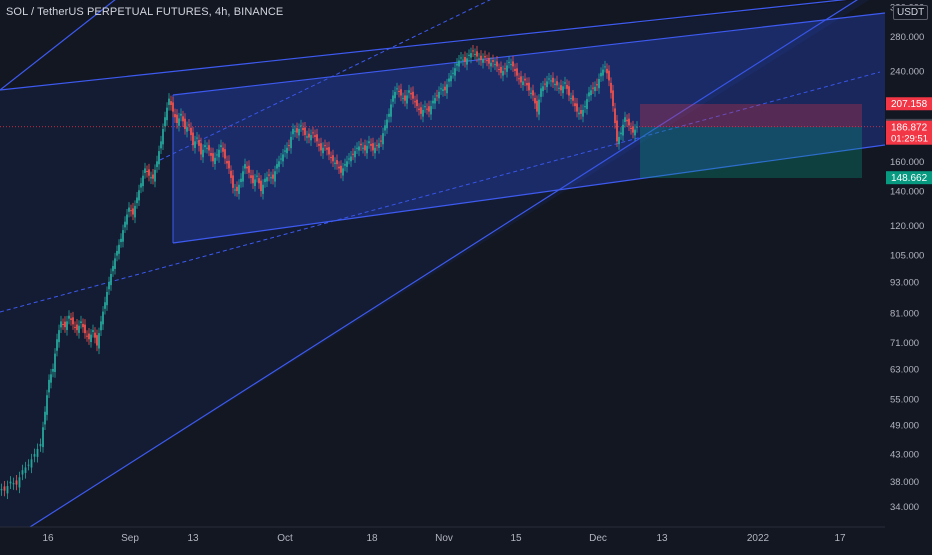 The height and width of the screenshot is (555, 932). I want to click on middle-channel-lower-line, so click(528, 194).